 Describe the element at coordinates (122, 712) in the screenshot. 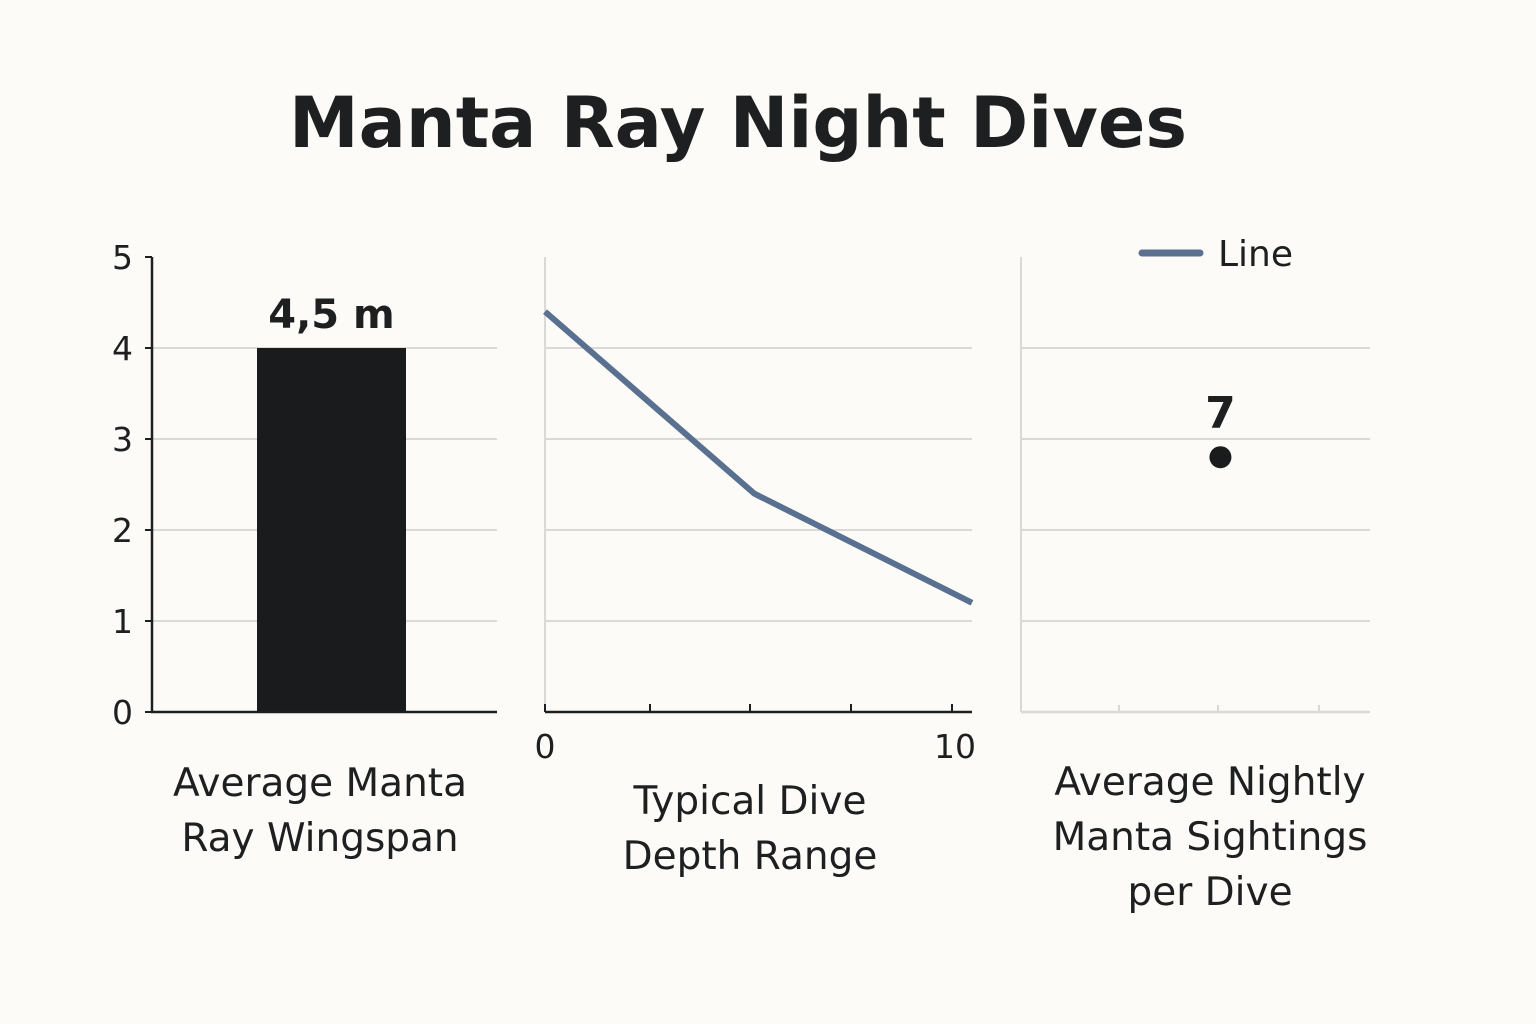

I see `y-tick-label: 0` at that location.